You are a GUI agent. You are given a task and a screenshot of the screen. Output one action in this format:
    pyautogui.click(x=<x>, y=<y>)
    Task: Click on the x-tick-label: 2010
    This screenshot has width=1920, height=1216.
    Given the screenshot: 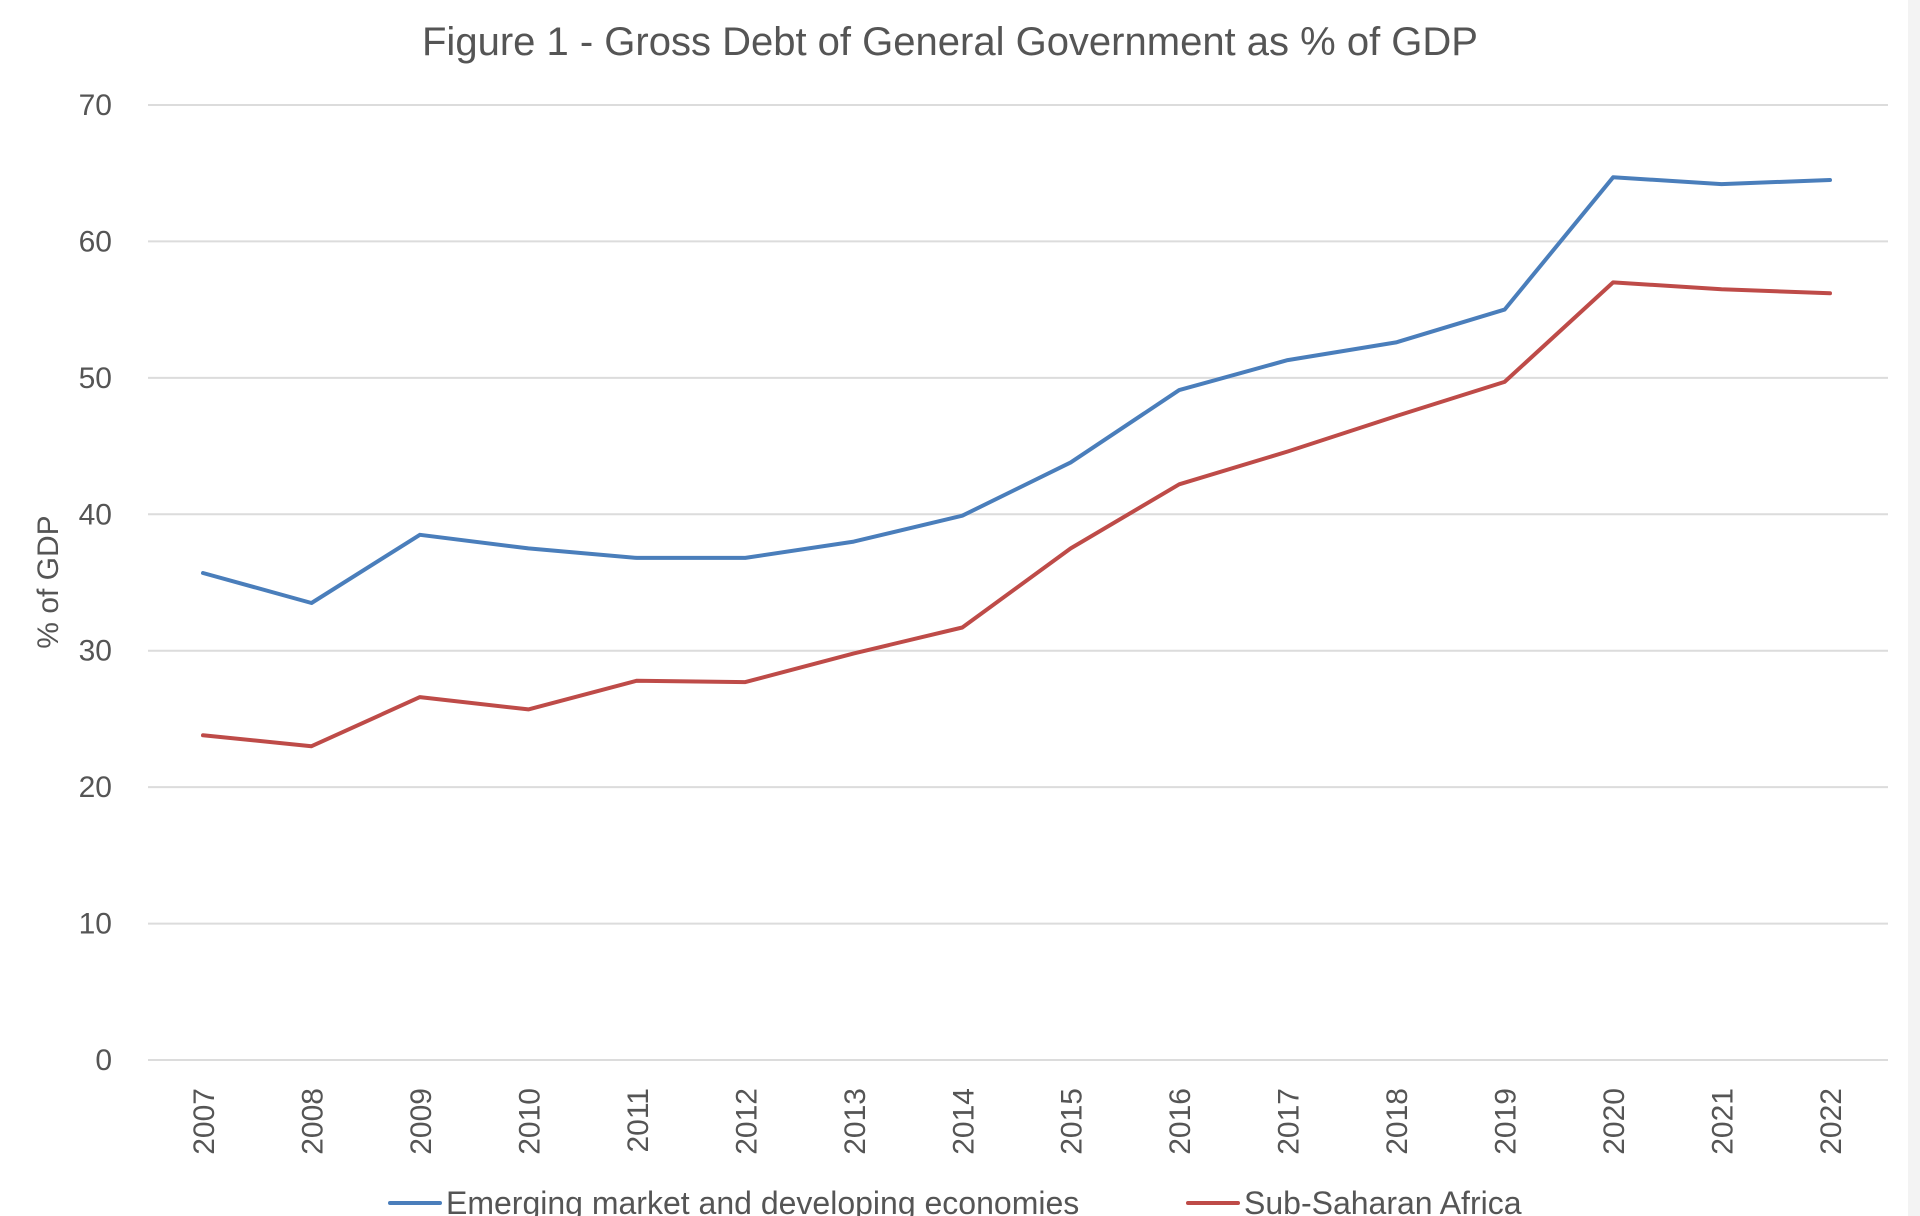 What is the action you would take?
    pyautogui.click(x=529, y=1121)
    